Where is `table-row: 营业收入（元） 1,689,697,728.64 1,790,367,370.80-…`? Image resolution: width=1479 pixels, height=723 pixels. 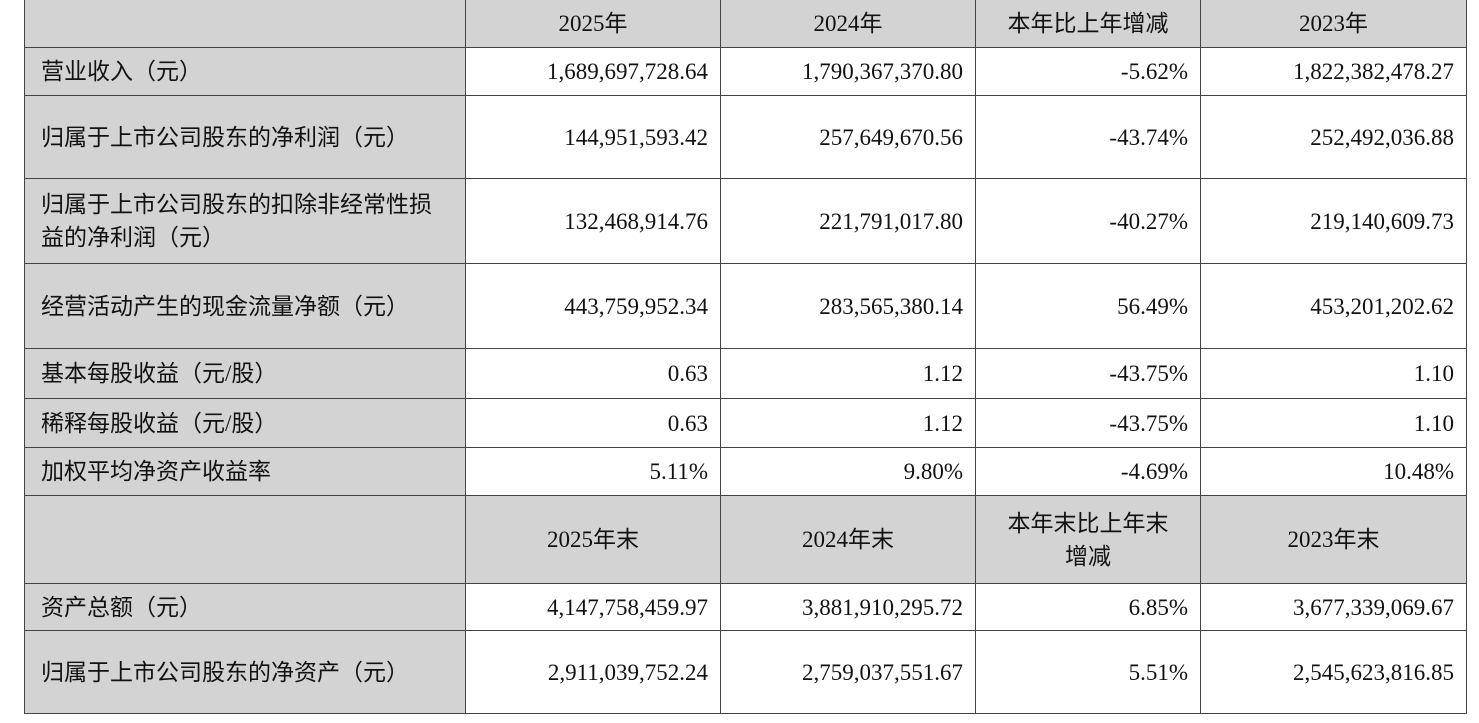 table-row: 营业收入（元） 1,689,697,728.64 1,790,367,370.80-… is located at coordinates (745, 71).